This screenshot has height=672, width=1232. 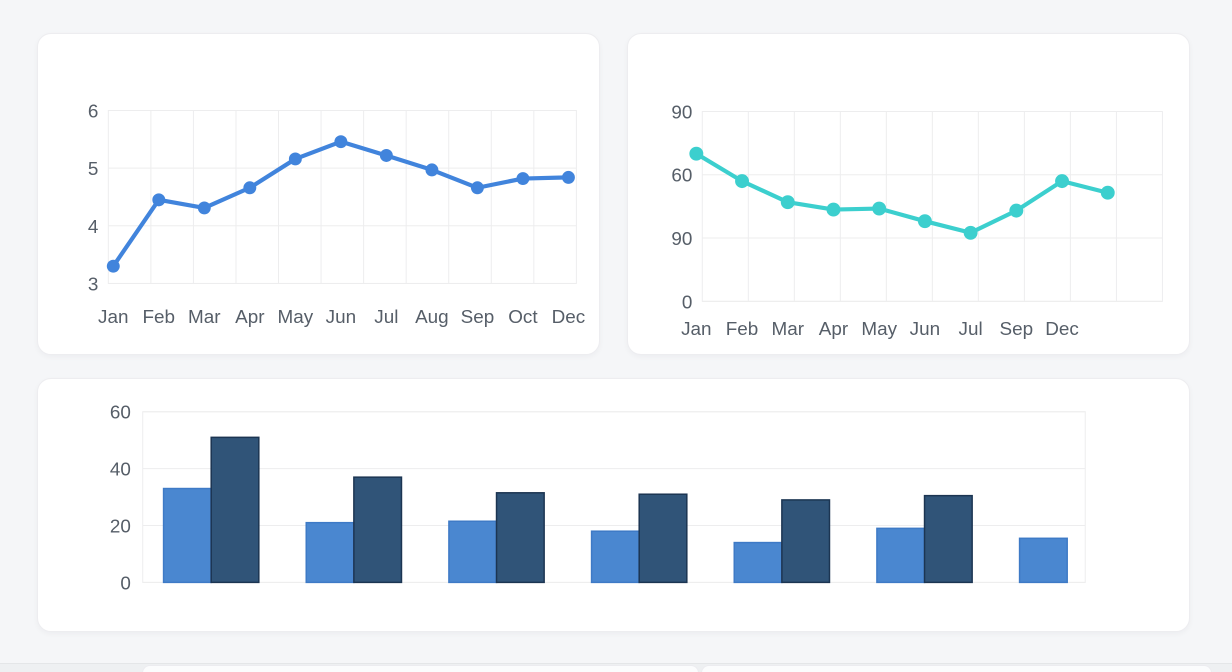 I want to click on bottom-window-tab-right, so click(x=956, y=668).